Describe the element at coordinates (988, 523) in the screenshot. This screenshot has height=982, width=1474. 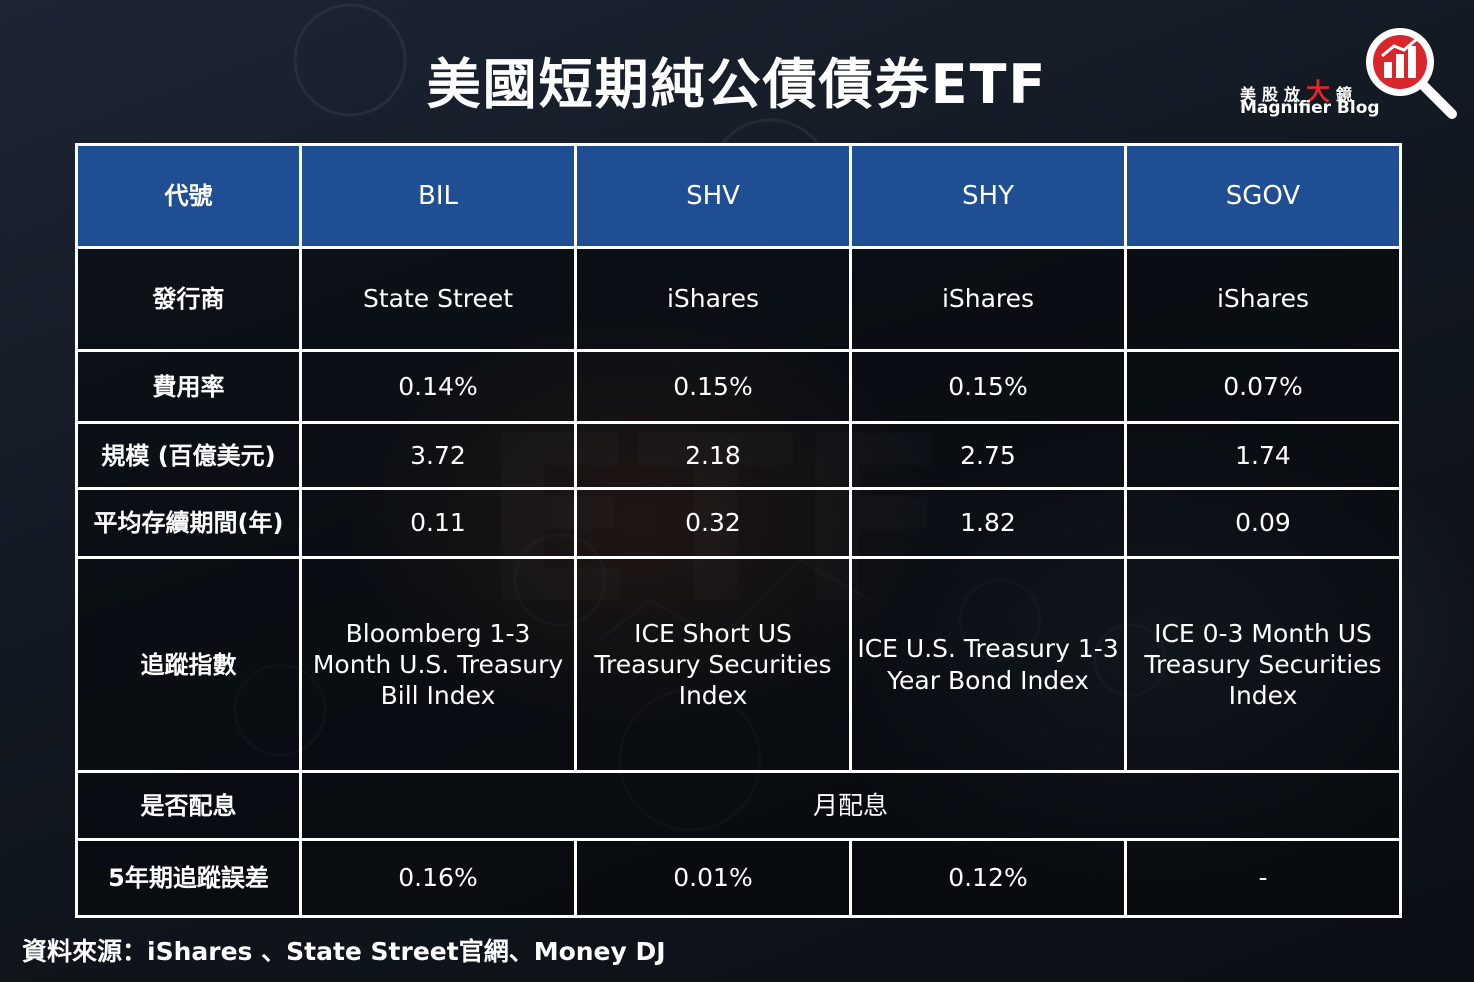
I see `table-cell: 1.82` at that location.